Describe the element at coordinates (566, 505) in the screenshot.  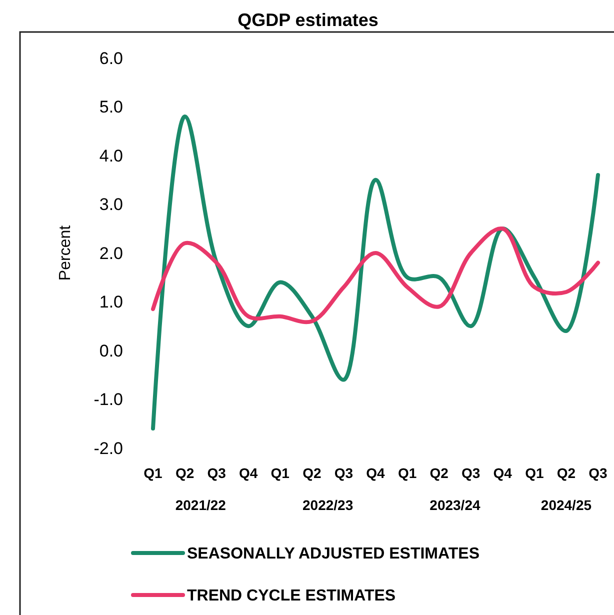
I see `text: 2024/25` at that location.